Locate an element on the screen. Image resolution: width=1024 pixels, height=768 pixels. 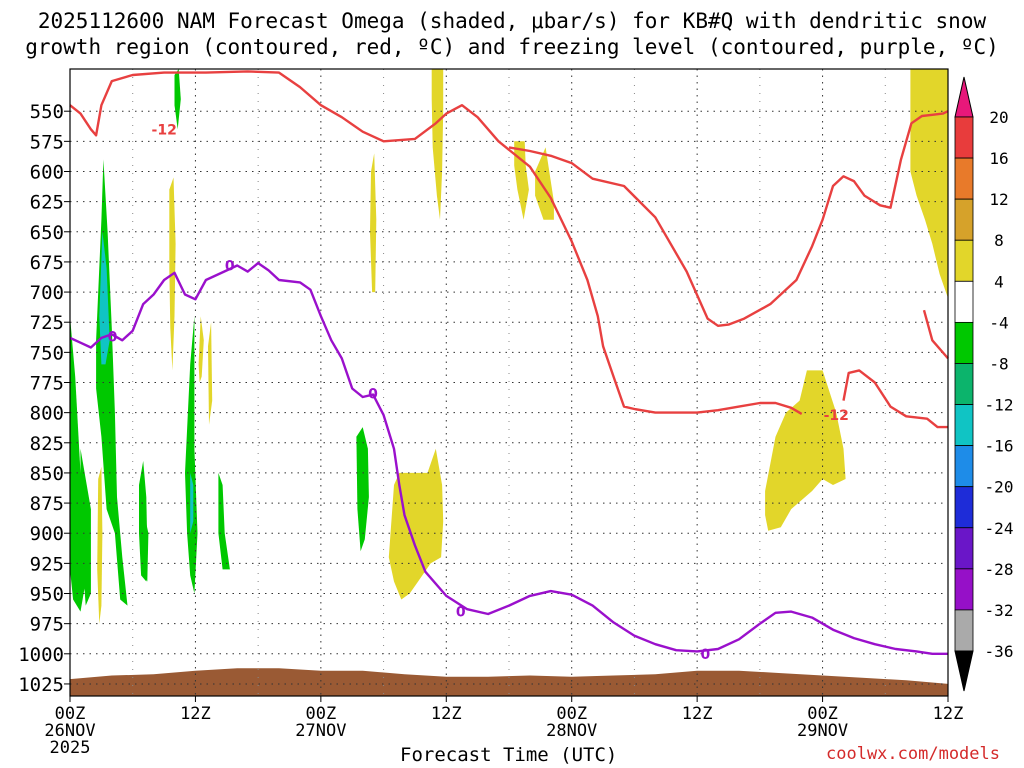
x-tick-label-36: 12Z is located at coordinates (446, 714).